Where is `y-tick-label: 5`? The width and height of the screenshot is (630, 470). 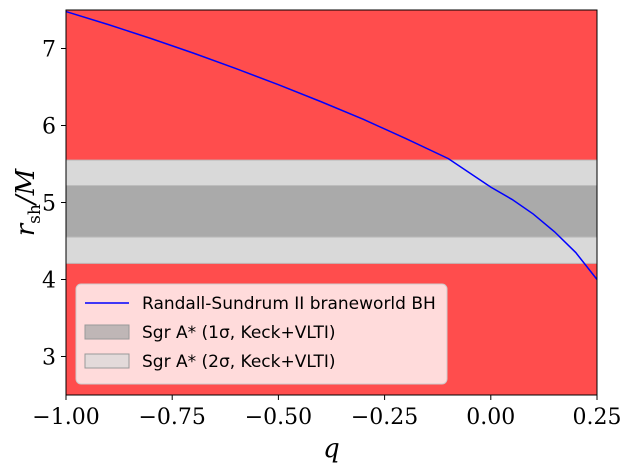
y-tick-label: 5 is located at coordinates (49, 204).